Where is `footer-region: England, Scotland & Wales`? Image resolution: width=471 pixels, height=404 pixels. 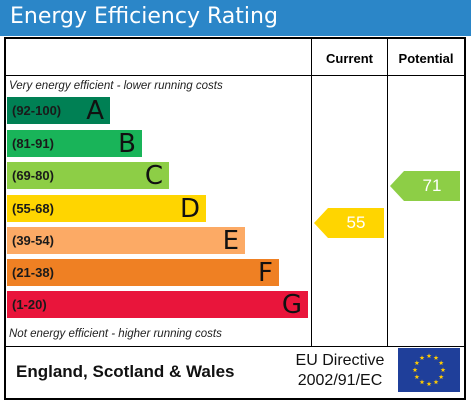 footer-region: England, Scotland & Wales is located at coordinates (125, 371).